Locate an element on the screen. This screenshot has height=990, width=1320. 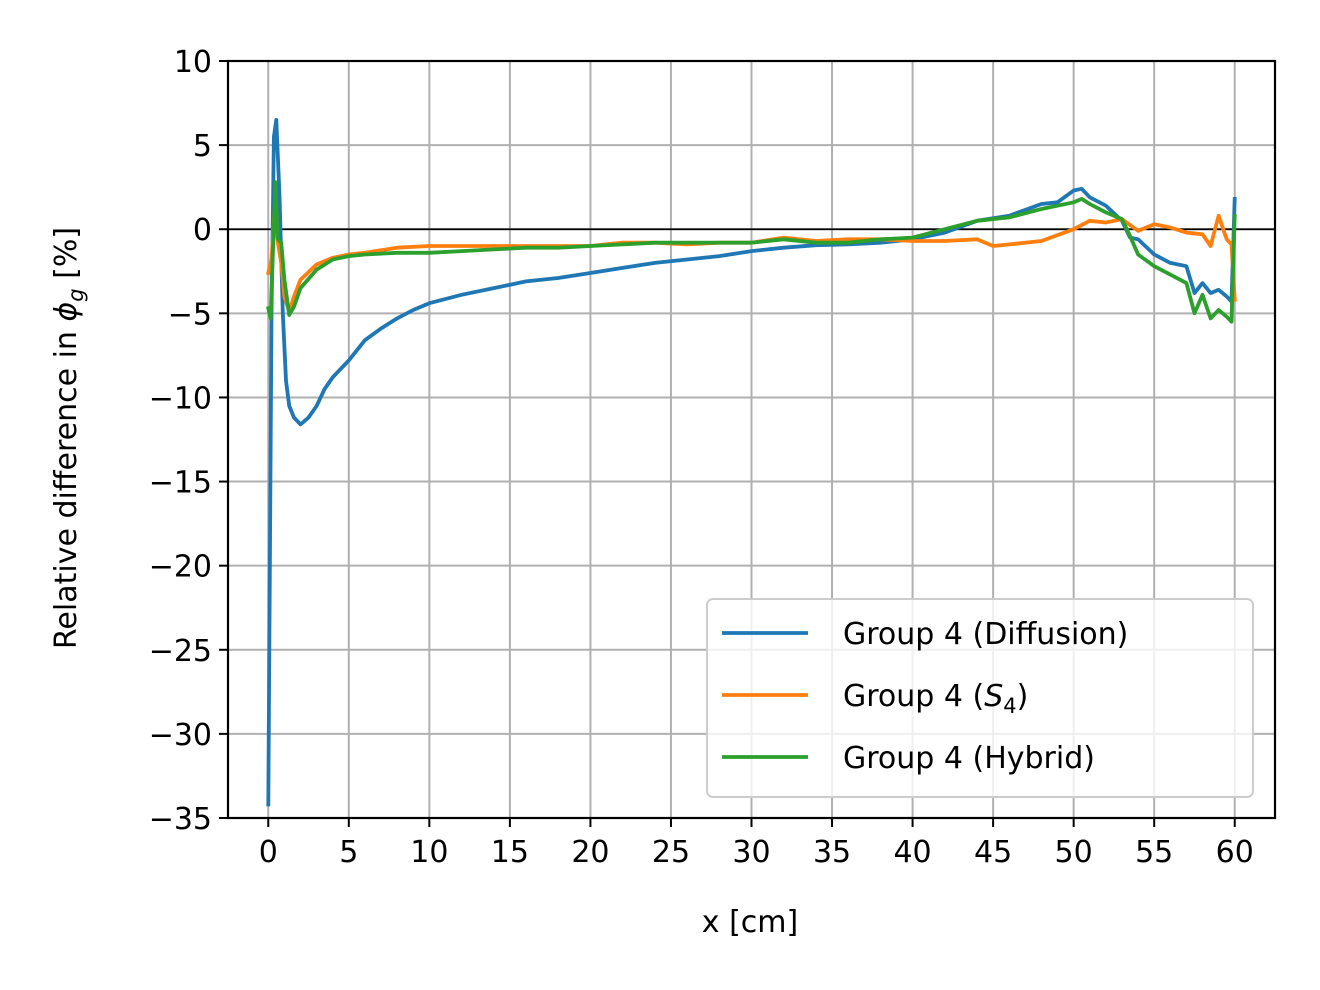
legend-box is located at coordinates (980, 698).